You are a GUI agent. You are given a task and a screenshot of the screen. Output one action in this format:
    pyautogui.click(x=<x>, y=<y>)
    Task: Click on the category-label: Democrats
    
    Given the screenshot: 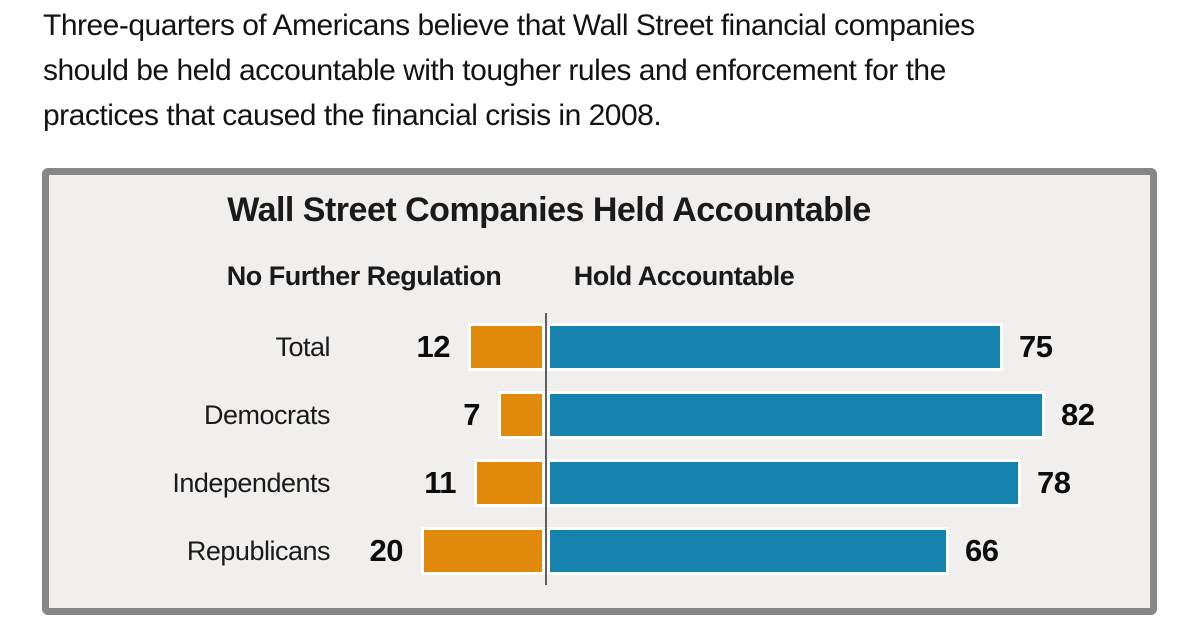 What is the action you would take?
    pyautogui.click(x=267, y=414)
    